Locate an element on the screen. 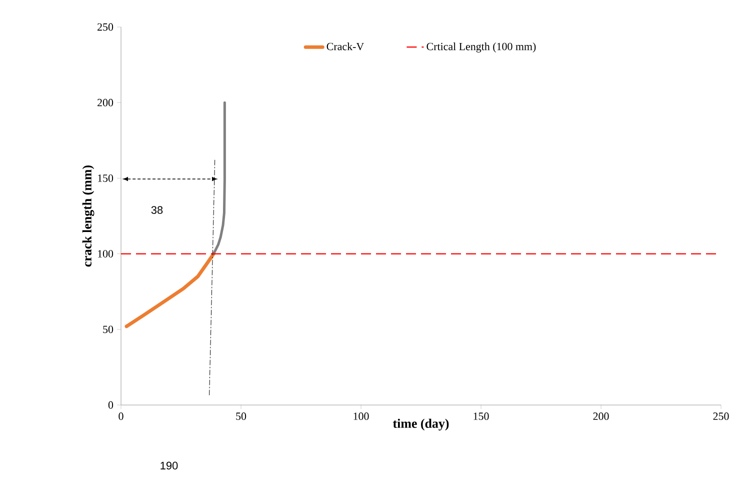 Image resolution: width=748 pixels, height=477 pixels. y-tick-label: 100 is located at coordinates (106, 254).